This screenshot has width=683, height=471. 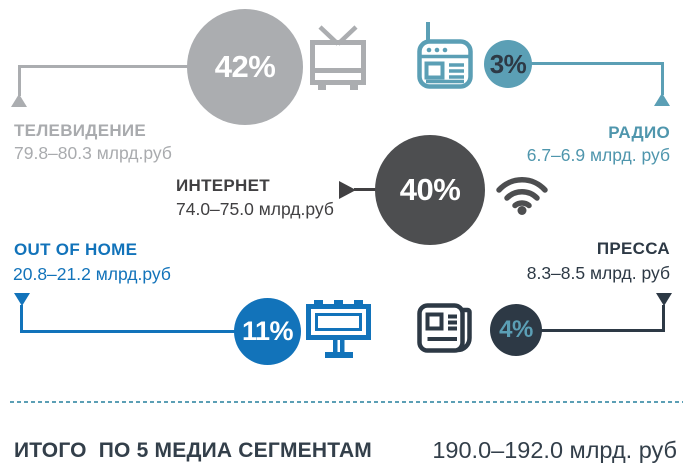 I want to click on internet-pointer-triangle, so click(x=347, y=190).